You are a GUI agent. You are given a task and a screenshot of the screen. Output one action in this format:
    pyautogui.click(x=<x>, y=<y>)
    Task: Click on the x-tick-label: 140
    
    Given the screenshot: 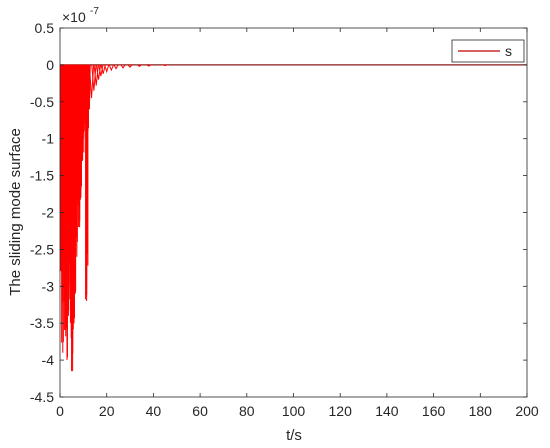 What is the action you would take?
    pyautogui.click(x=387, y=411)
    